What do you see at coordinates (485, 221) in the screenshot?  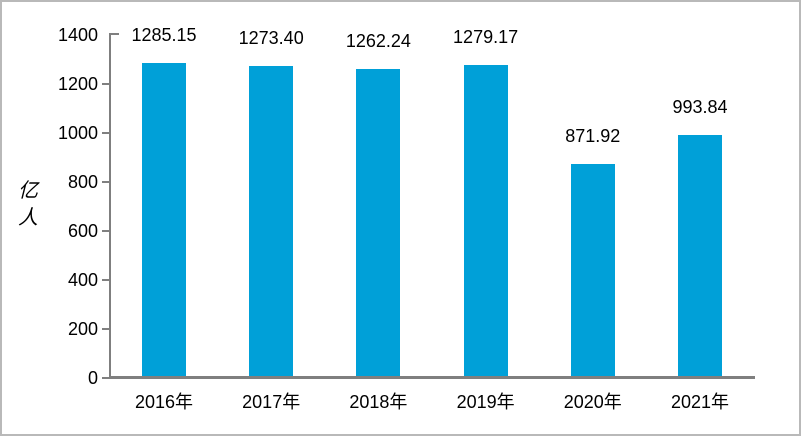 I see `bar-2019年` at bounding box center [485, 221].